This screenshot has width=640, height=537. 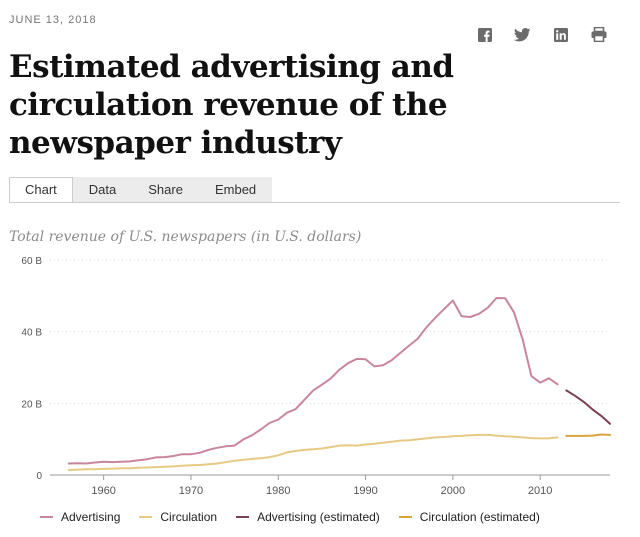 What do you see at coordinates (39, 476) in the screenshot?
I see `y-tick-label: 0` at bounding box center [39, 476].